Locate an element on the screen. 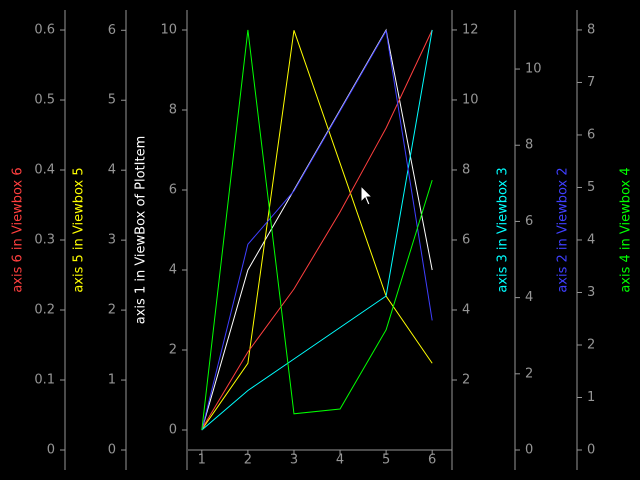 The height and width of the screenshot is (480, 640). y-axis-title: axis 5 in Viewbox 5 is located at coordinates (79, 229).